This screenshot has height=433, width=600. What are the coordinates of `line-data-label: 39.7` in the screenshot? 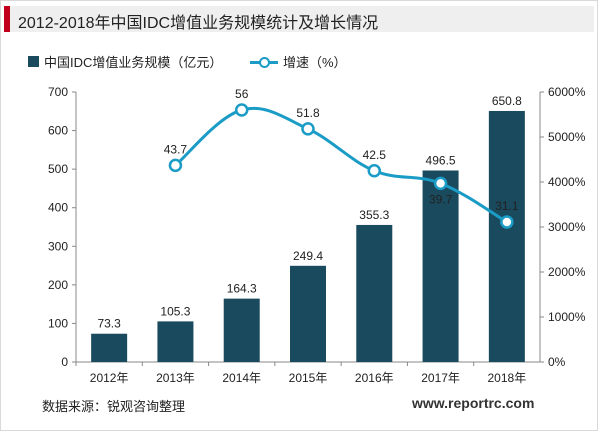 It's located at (441, 199).